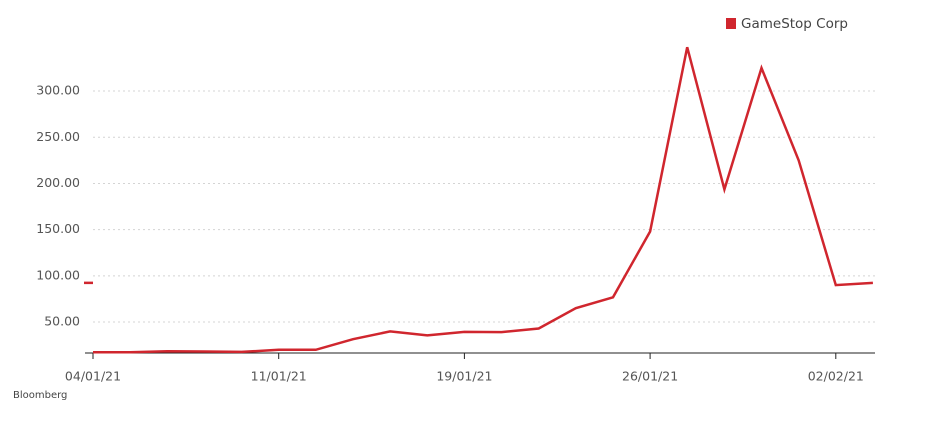  What do you see at coordinates (836, 376) in the screenshot?
I see `x-tick-label: 02/02/21` at bounding box center [836, 376].